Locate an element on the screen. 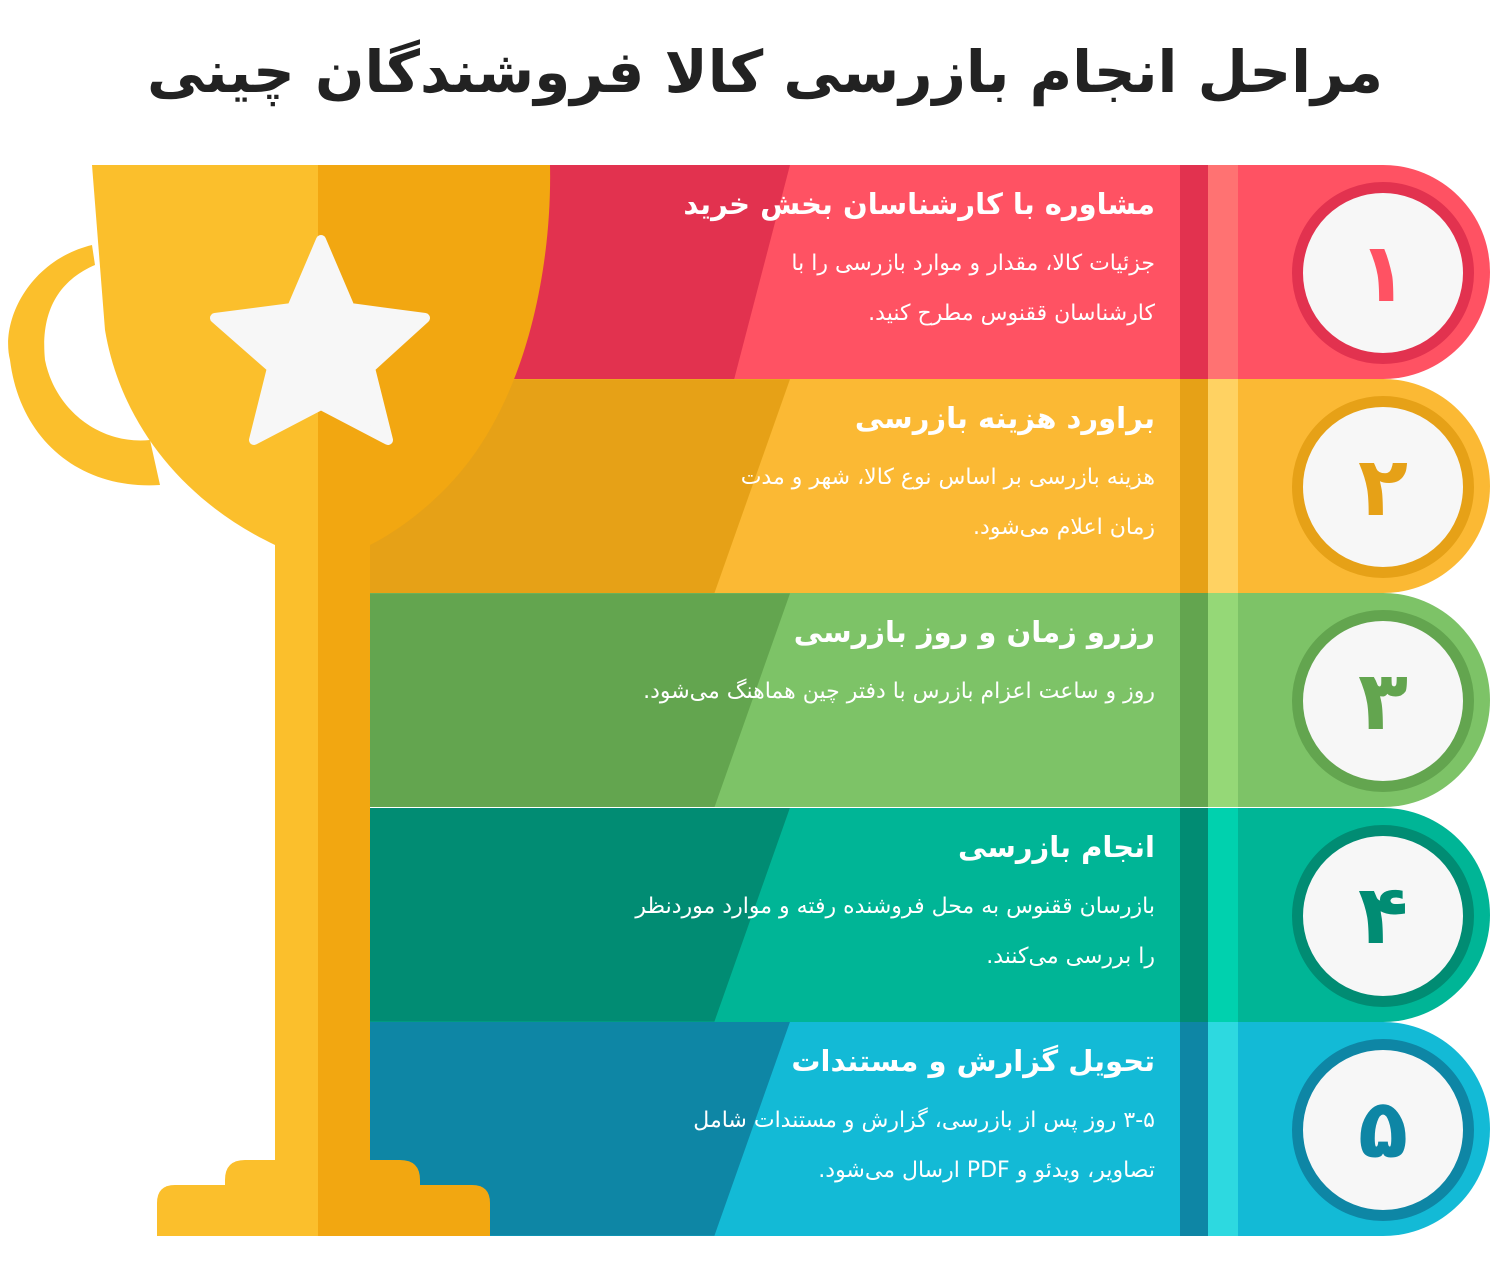 The width and height of the screenshot is (1500, 1275). step-title: رزرو زمان و روز بازرسی is located at coordinates (974, 632).